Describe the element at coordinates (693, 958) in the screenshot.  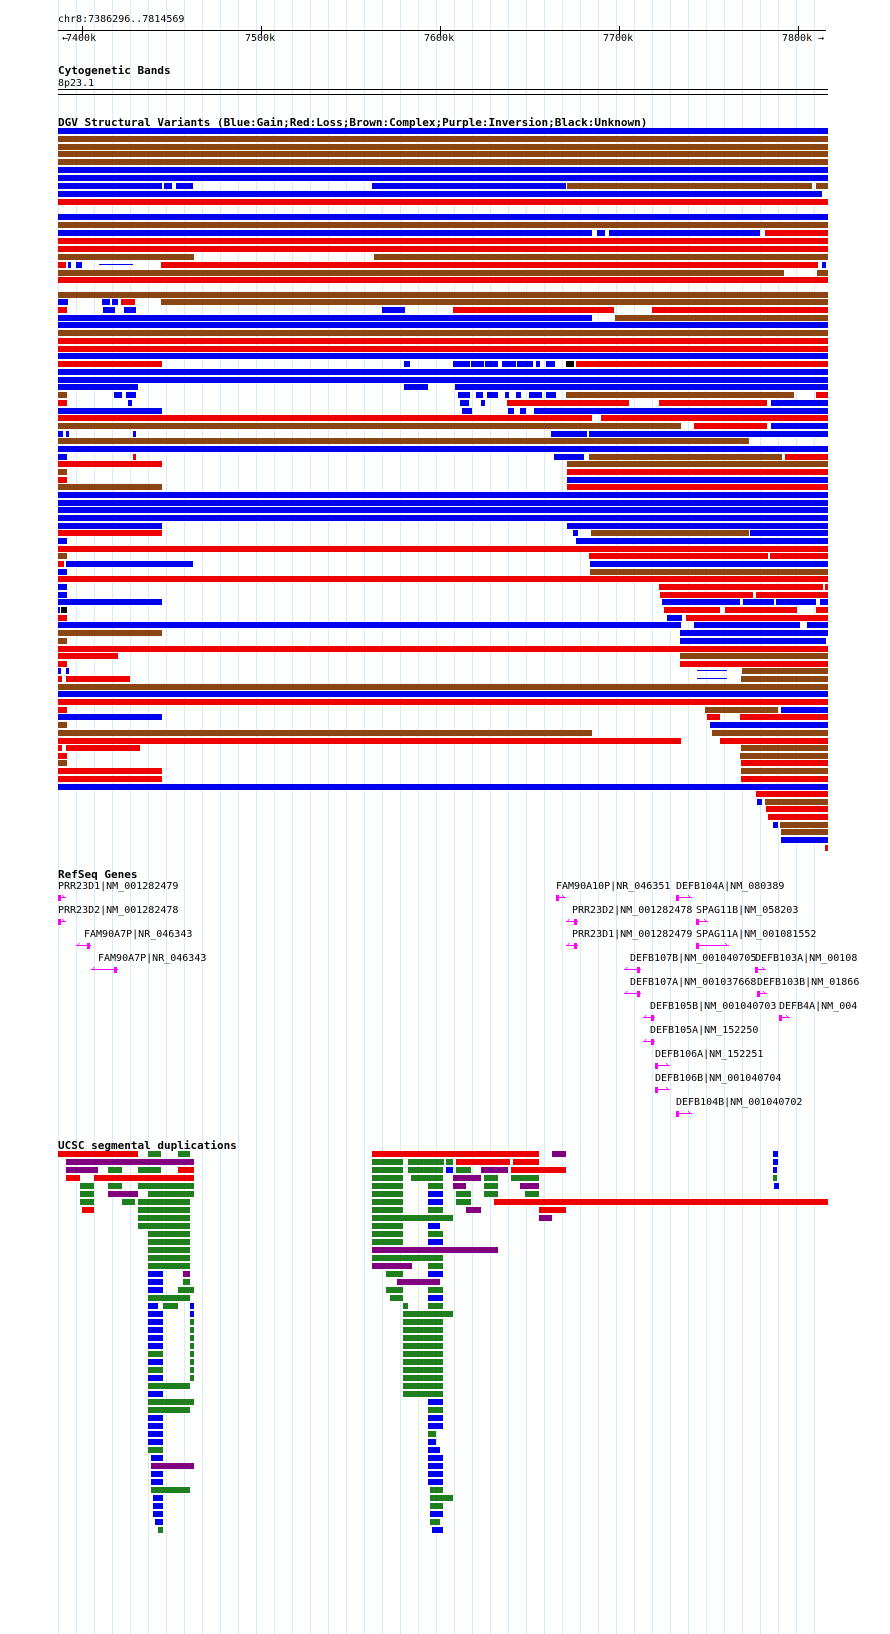
I see `gene-label: DEFB107B|NM_001040705` at that location.